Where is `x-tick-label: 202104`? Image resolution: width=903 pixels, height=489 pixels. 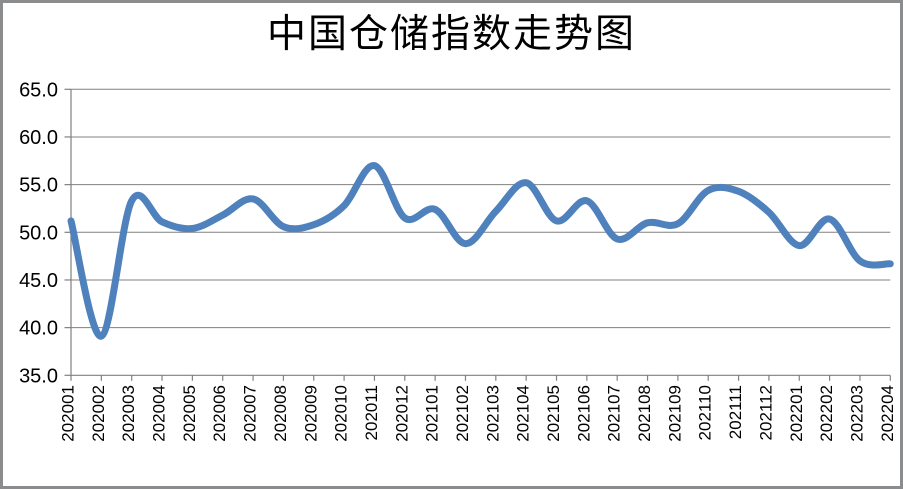
x-tick-label: 202104 is located at coordinates (523, 413).